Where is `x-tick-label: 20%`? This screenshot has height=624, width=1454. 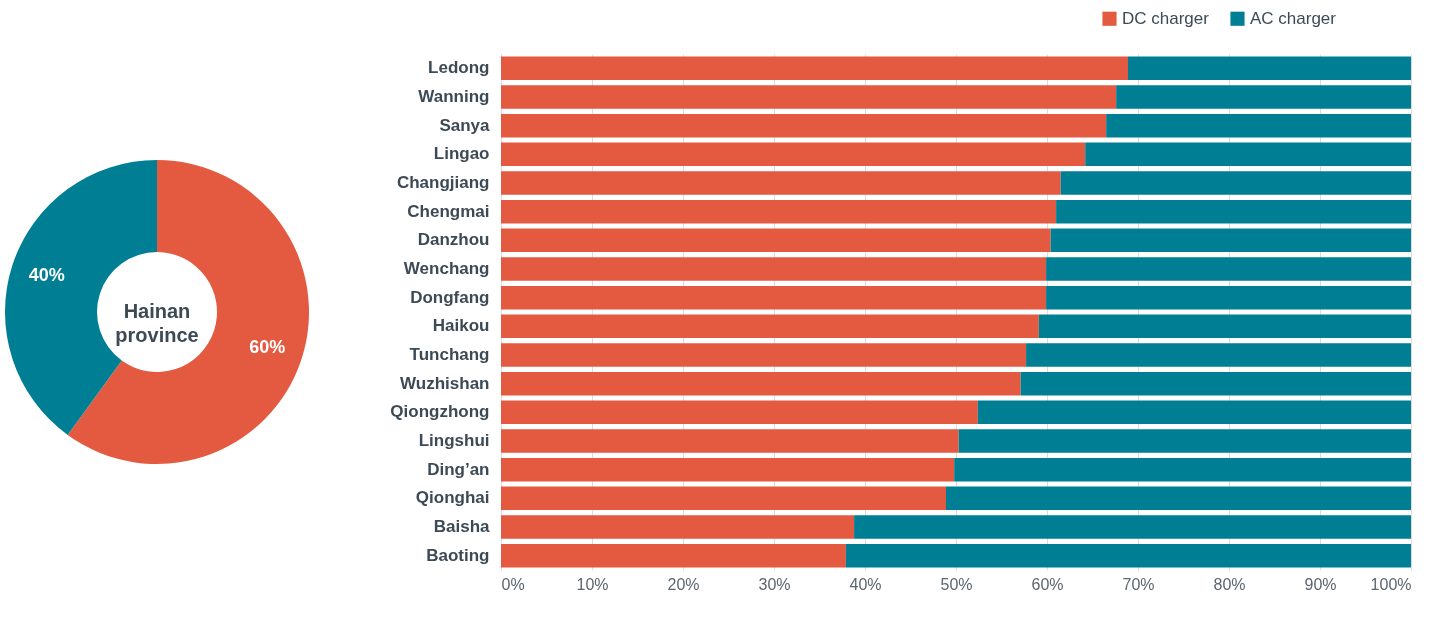
x-tick-label: 20% is located at coordinates (683, 584).